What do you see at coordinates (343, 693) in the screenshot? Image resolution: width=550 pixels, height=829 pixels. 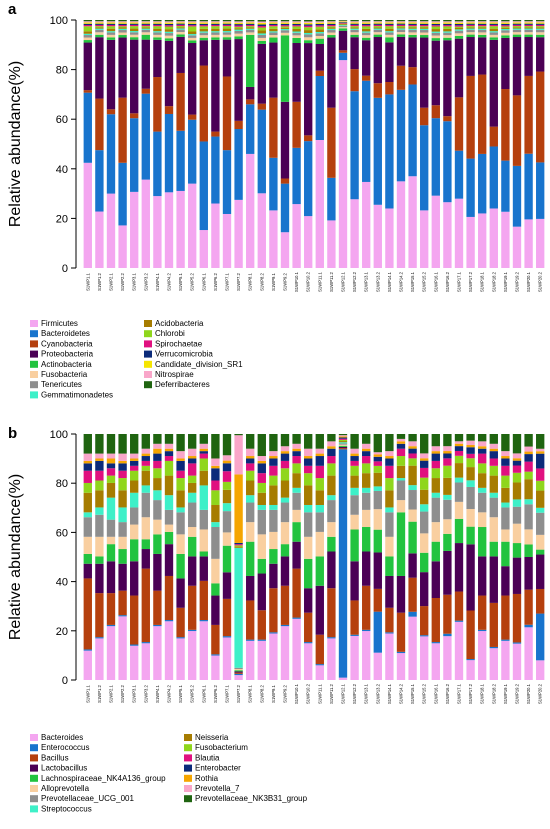 I see `panel-b-category-label: S1WP12.1` at bounding box center [343, 693].